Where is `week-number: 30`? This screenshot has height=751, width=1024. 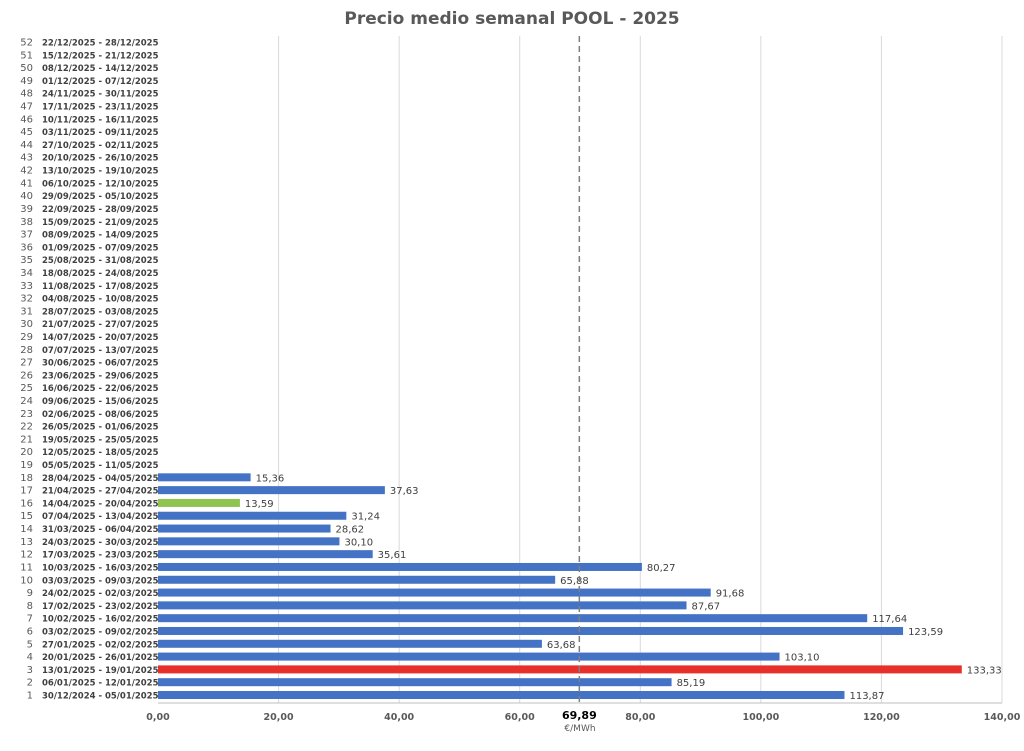
week-number: 30 is located at coordinates (26, 324).